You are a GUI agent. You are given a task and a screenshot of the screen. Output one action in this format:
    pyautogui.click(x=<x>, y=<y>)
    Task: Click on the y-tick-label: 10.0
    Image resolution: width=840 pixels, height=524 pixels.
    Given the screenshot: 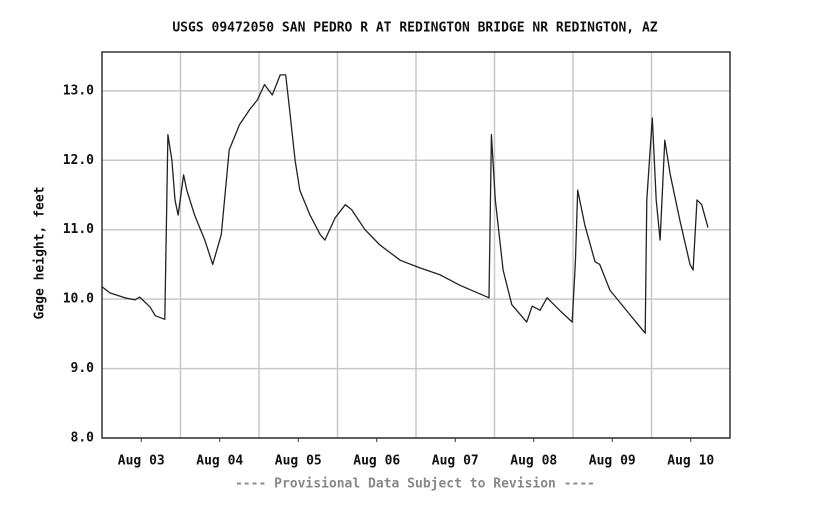 What is the action you would take?
    pyautogui.click(x=78, y=299)
    